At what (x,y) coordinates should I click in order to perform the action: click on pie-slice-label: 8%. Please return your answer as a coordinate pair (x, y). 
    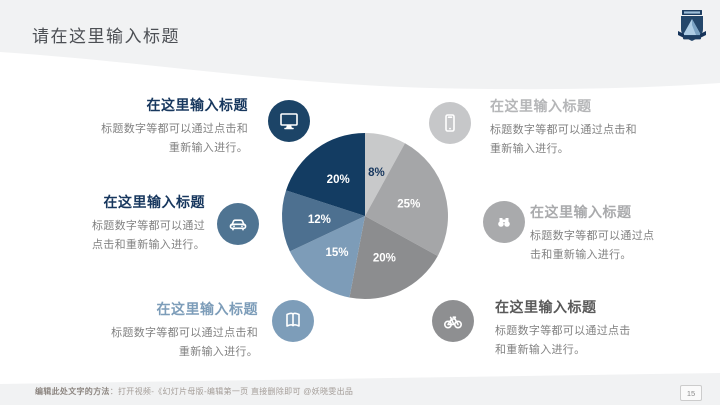
    Looking at the image, I should click on (376, 173).